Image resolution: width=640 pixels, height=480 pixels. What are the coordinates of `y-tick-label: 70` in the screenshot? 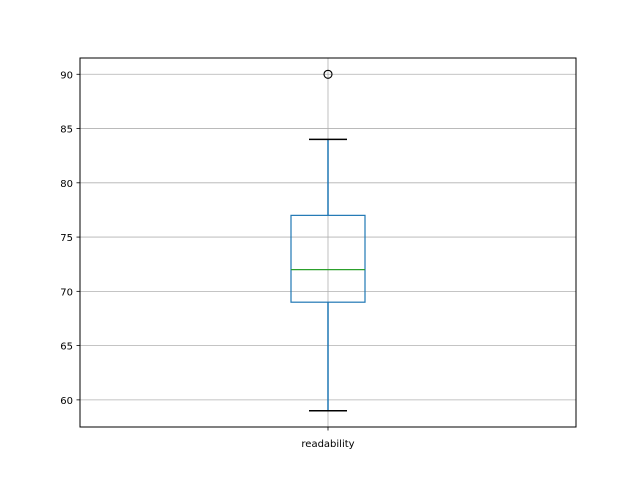 It's located at (66, 292).